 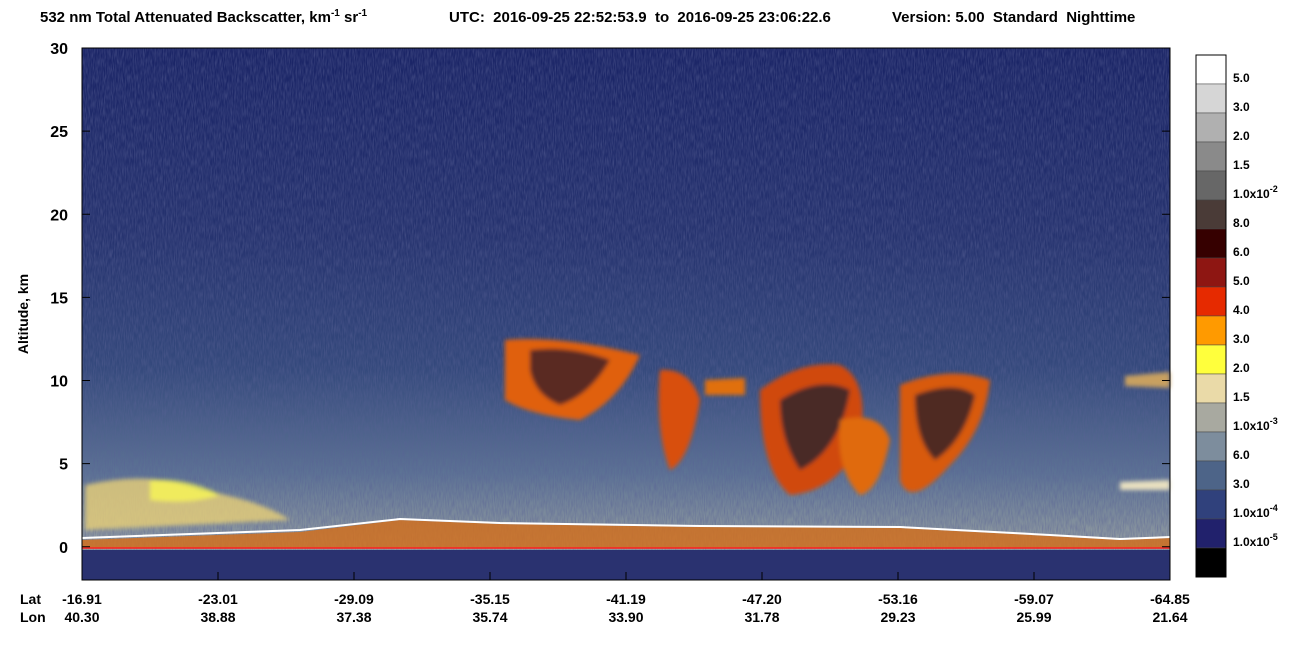 I want to click on y-tick-label: 5, so click(x=63, y=465).